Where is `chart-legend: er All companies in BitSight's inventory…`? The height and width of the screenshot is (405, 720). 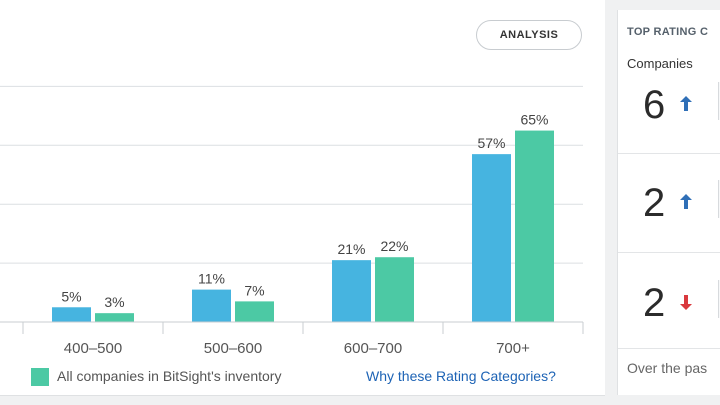
chart-legend: er All companies in BitSight's inventory… is located at coordinates (302, 377).